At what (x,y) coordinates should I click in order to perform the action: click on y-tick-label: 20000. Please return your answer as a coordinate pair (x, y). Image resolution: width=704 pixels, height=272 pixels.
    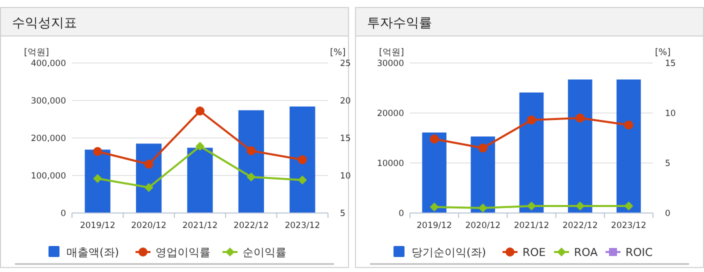
    Looking at the image, I should click on (390, 114).